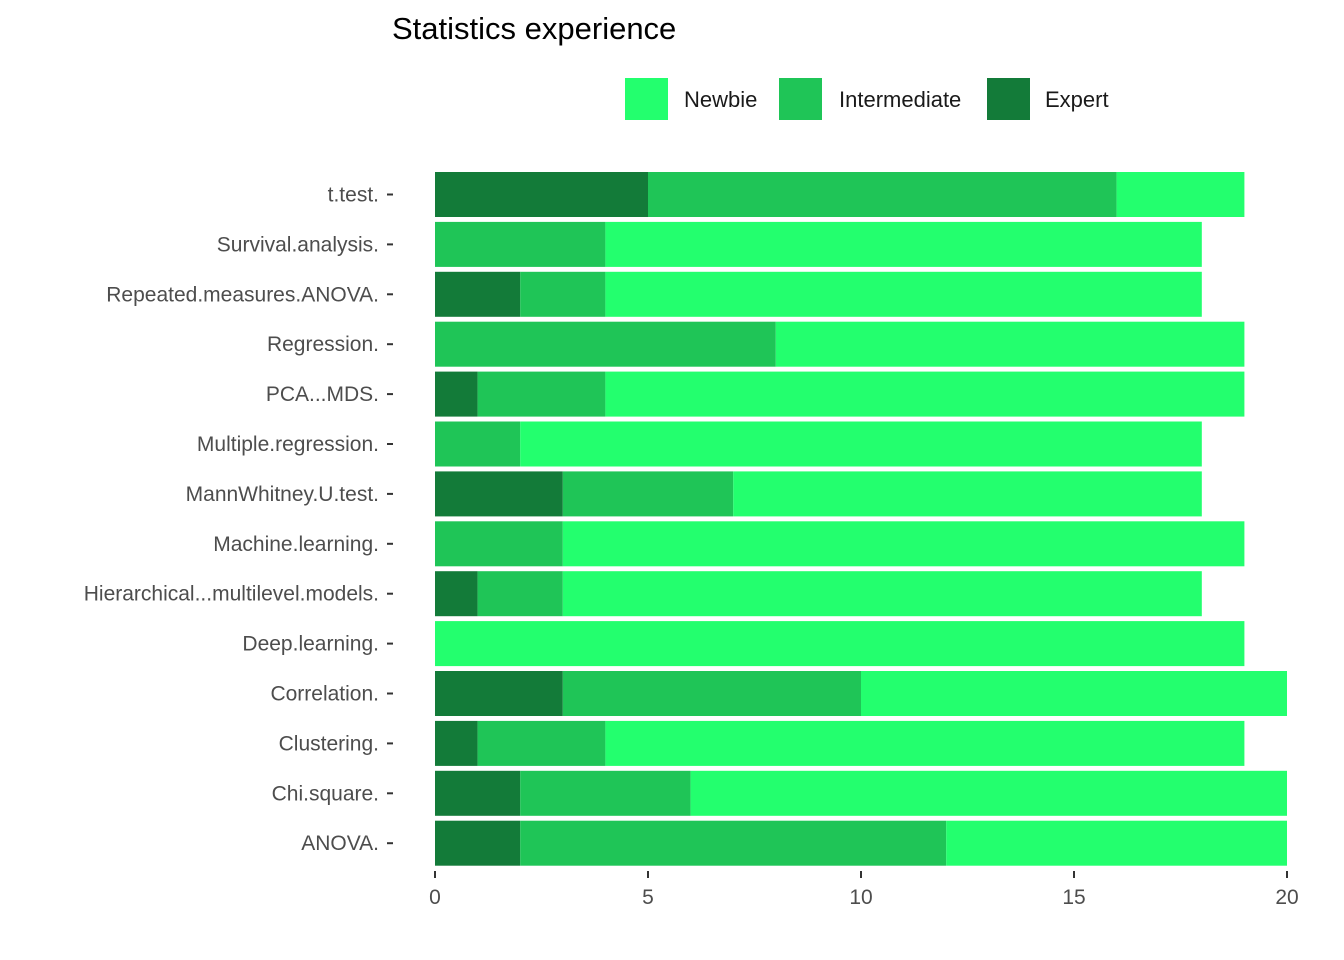  I want to click on bar-mannwhitney-u-test-newbie, so click(967, 494).